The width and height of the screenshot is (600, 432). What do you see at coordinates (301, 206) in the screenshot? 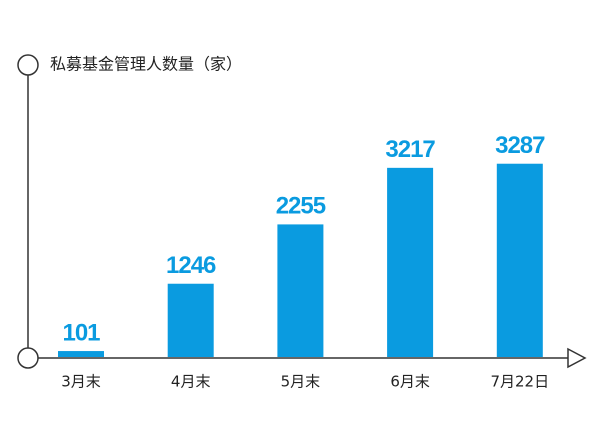
I see `data-label: 2255` at bounding box center [301, 206].